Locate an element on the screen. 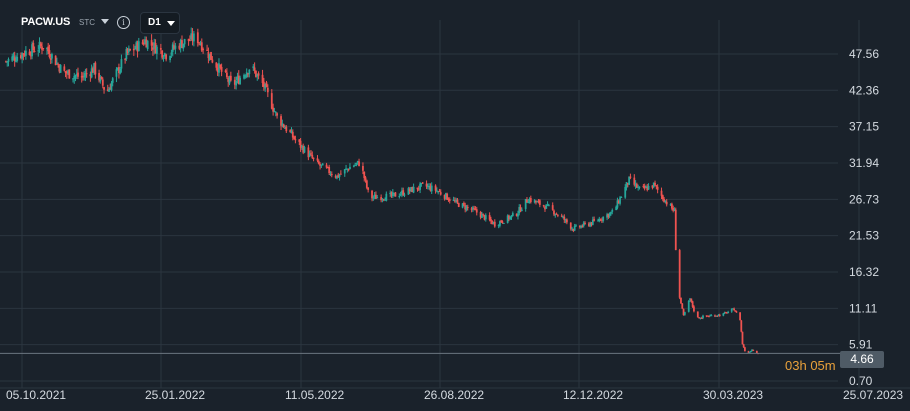 The height and width of the screenshot is (411, 910). info-icon: i is located at coordinates (123, 22).